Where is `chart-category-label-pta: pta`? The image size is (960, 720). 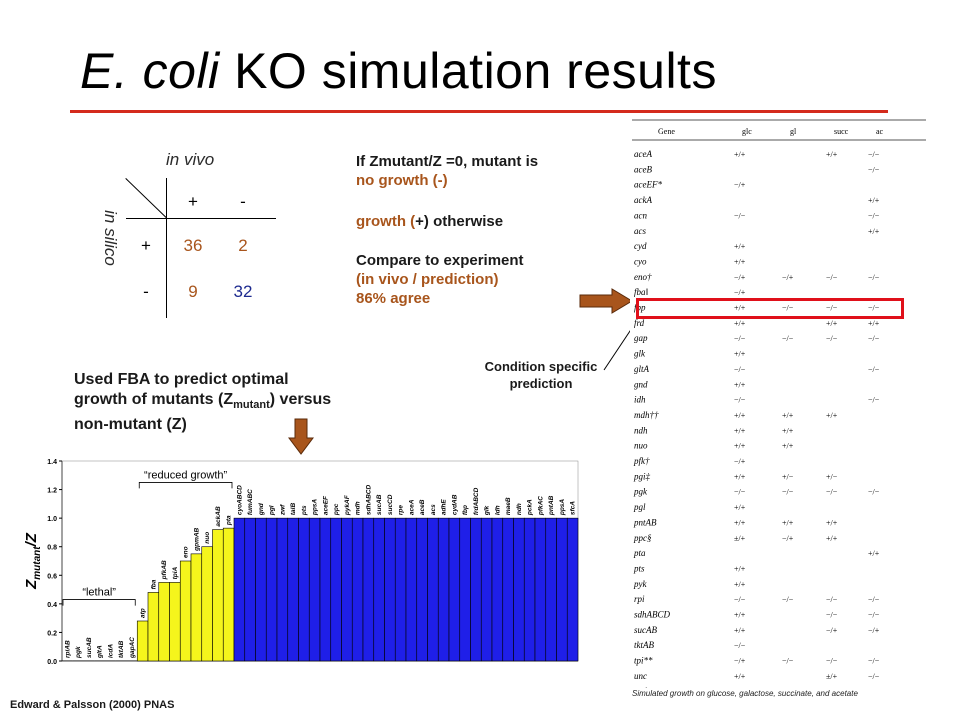
chart-category-label-pta: pta is located at coordinates (229, 520).